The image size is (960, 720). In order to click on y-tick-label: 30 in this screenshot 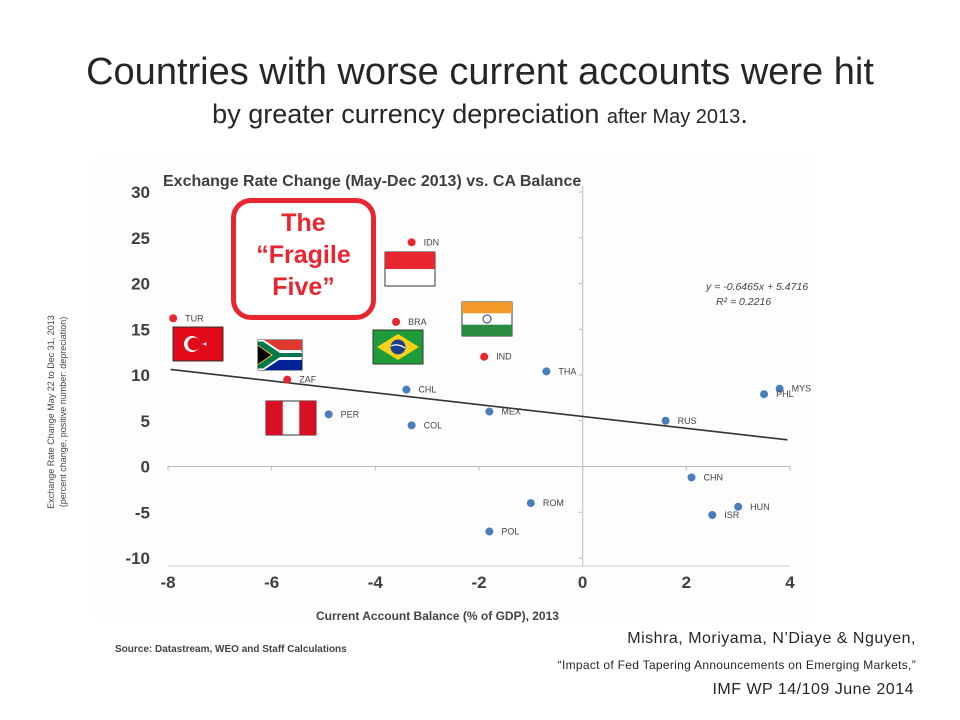, I will do `click(140, 192)`.